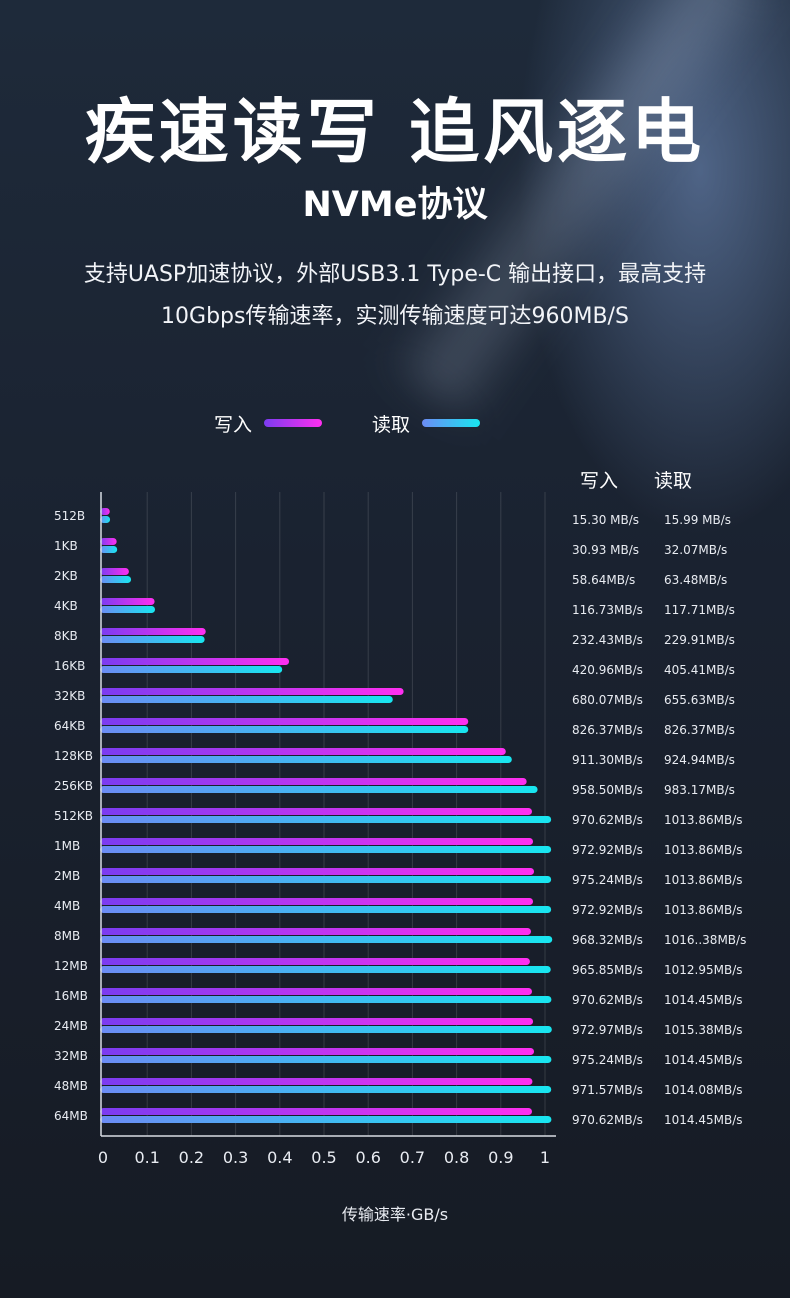 The image size is (790, 1298). Describe the element at coordinates (607, 670) in the screenshot. I see `value-label-write: 420.96MB/s` at that location.